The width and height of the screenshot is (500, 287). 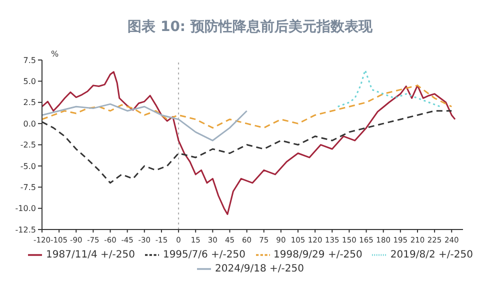 I want to click on y-tick-label: 5.0, so click(x=29, y=81).